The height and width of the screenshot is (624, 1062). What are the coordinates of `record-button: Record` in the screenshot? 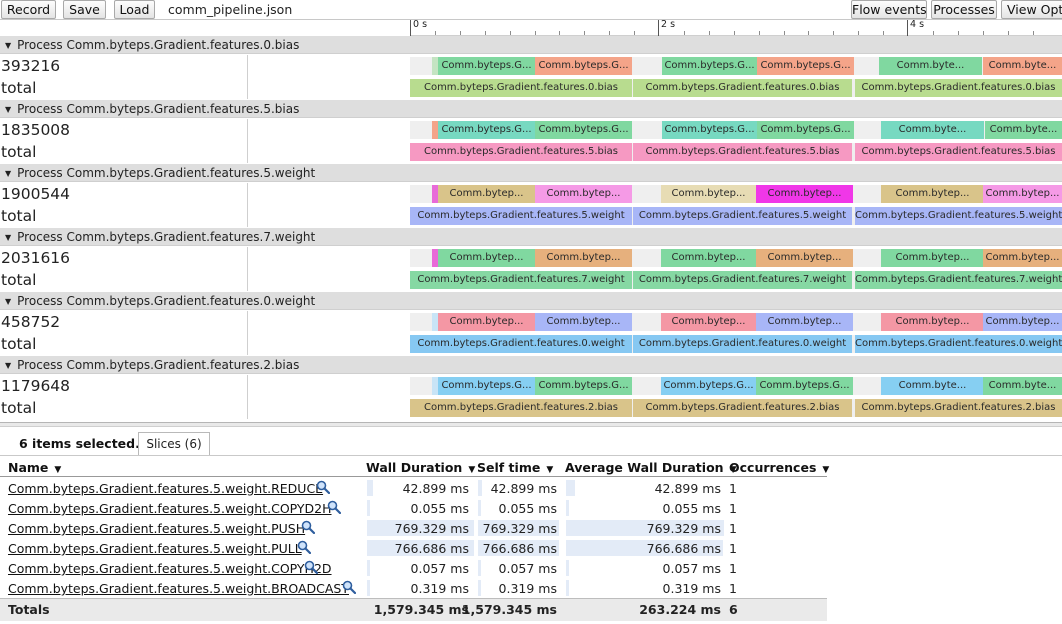 It's located at (28, 9).